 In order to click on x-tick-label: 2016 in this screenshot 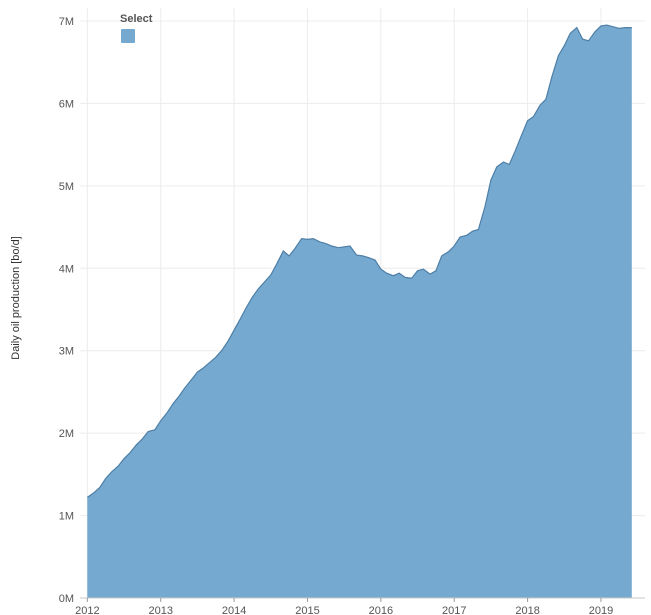, I will do `click(381, 610)`.